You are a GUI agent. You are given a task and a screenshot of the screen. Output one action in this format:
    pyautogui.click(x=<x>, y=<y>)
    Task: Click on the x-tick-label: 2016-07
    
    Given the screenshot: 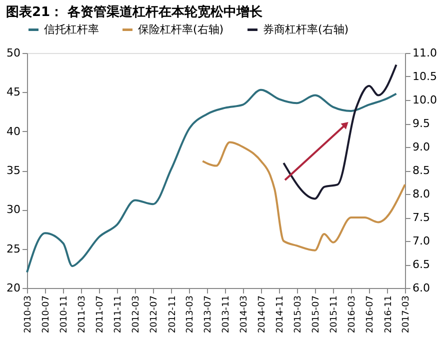 What is the action you would take?
    pyautogui.click(x=371, y=315)
    